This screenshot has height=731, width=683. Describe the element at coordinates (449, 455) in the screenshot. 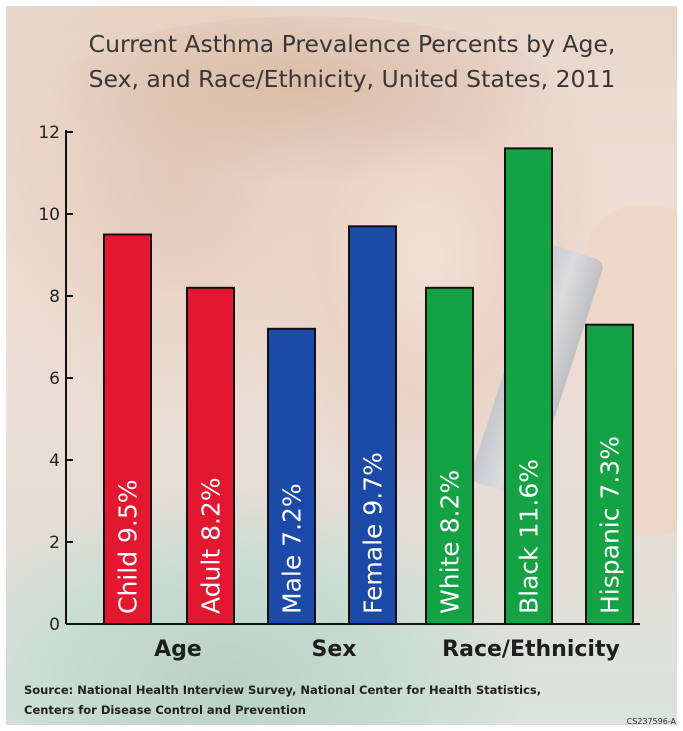

I see `bar-white` at that location.